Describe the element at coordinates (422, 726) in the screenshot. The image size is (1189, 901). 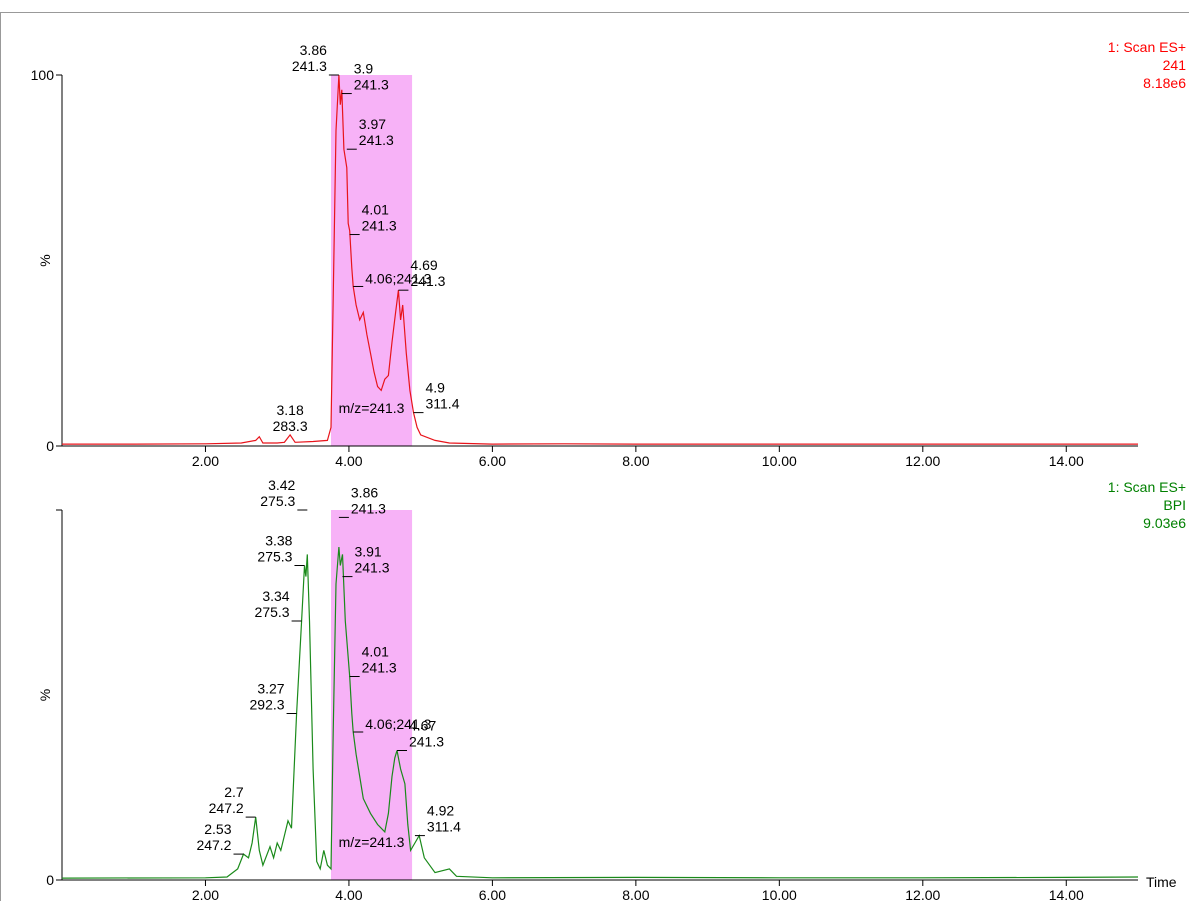
I see `annotation-time: 4.67` at that location.